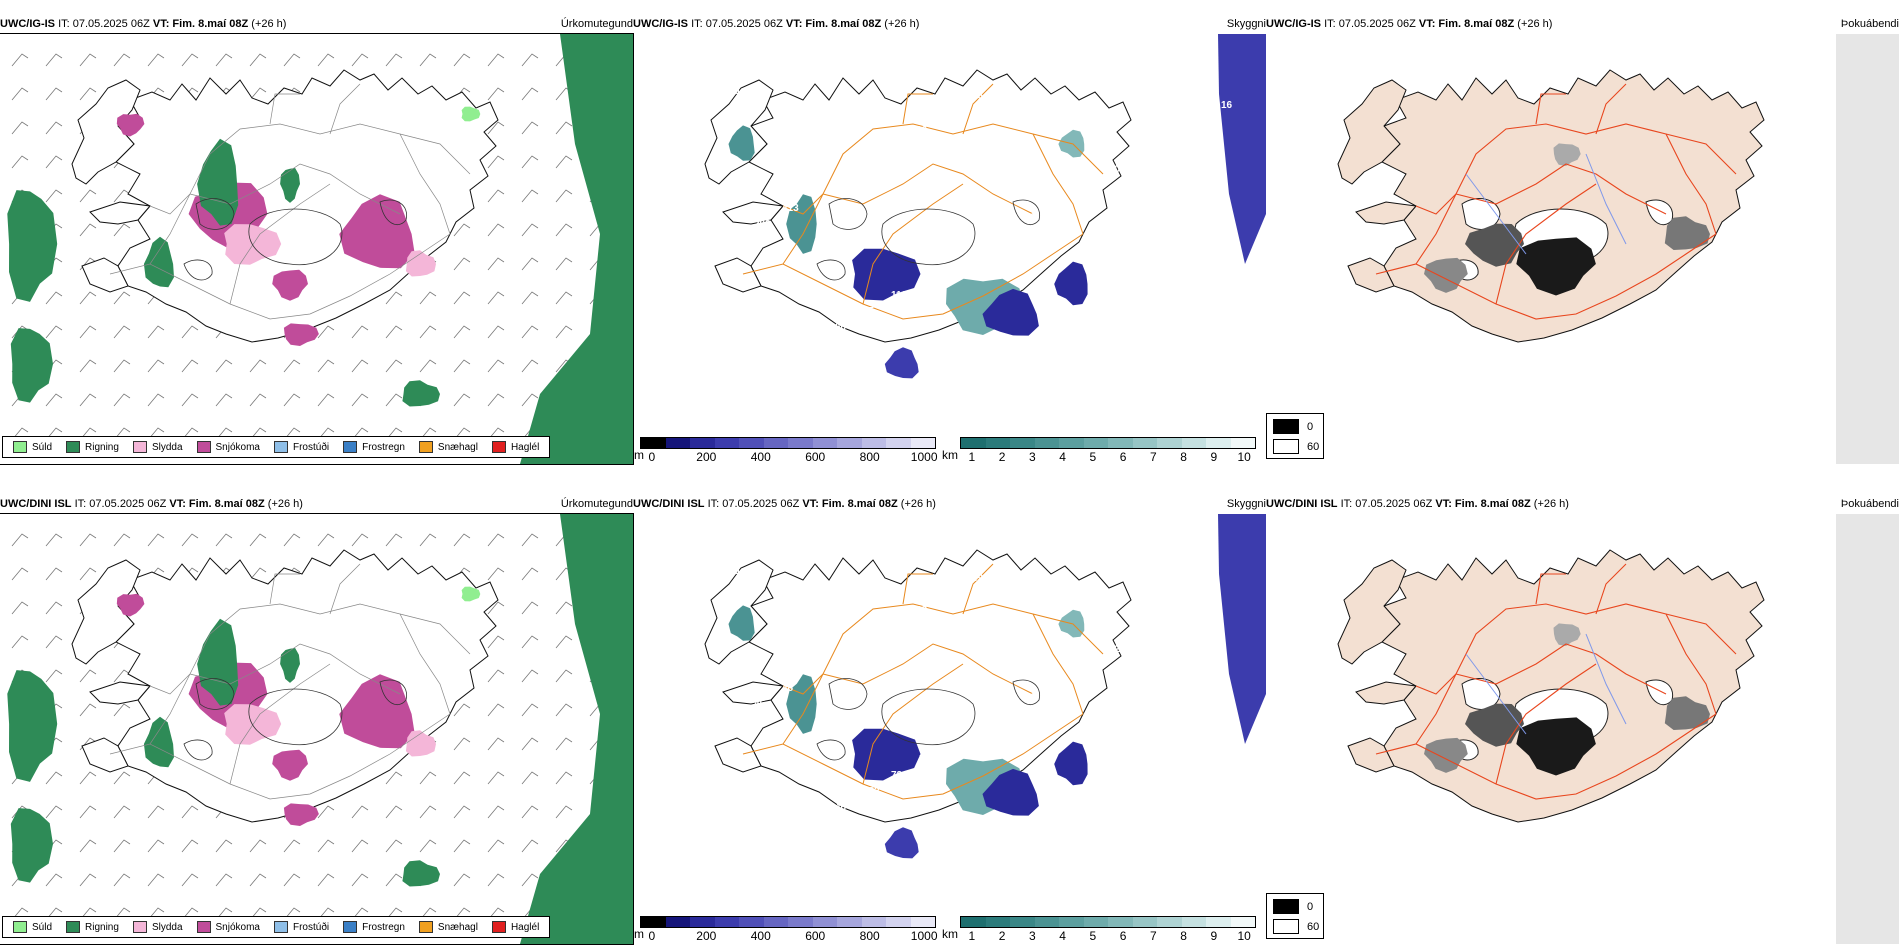 This screenshot has width=1900, height=950. I want to click on colorbar-tick: 10, so click(1244, 936).